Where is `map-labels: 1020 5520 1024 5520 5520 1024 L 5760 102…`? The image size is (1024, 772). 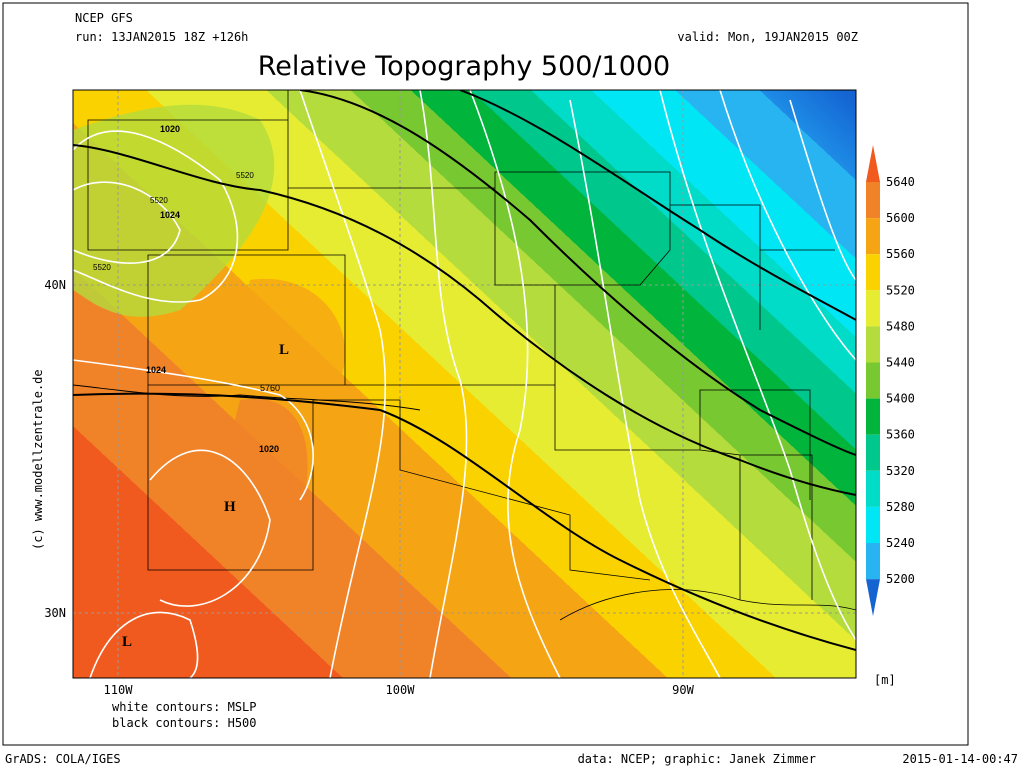
map-labels: 1020 5520 1024 5520 5520 1024 L 5760 102… is located at coordinates (191, 387).